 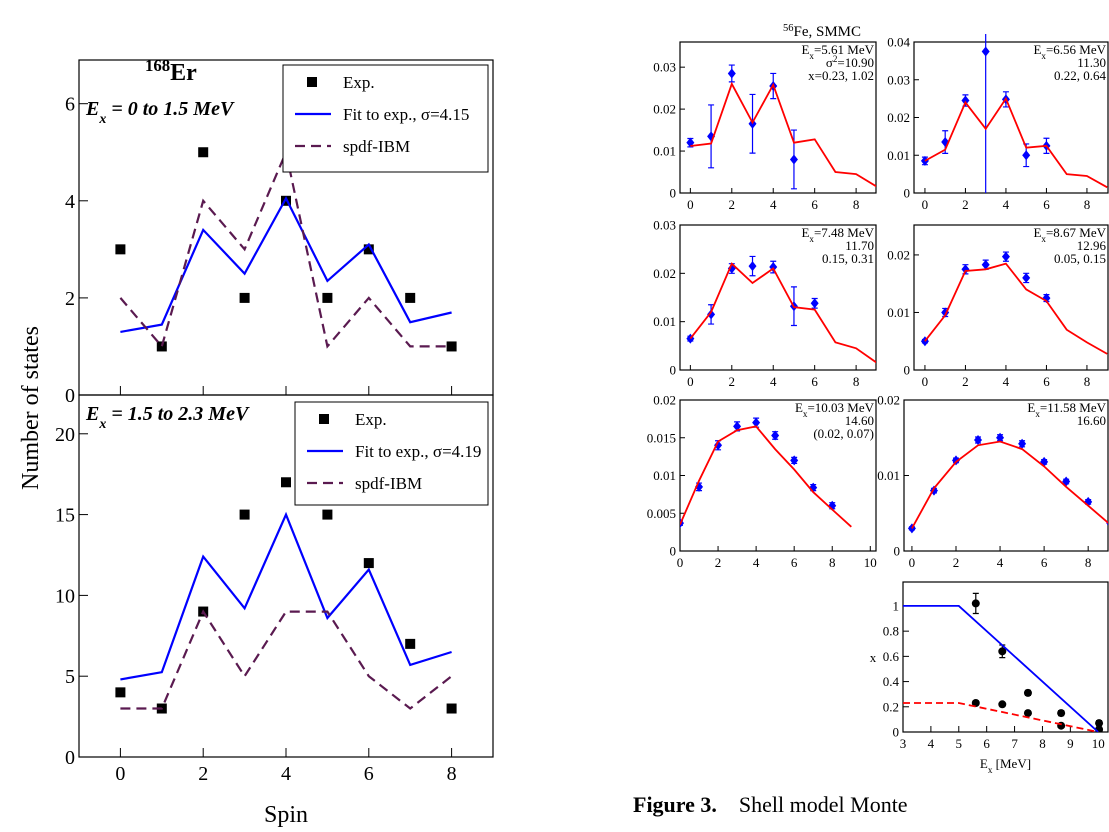 I want to click on legend-label: Exp., so click(x=359, y=82).